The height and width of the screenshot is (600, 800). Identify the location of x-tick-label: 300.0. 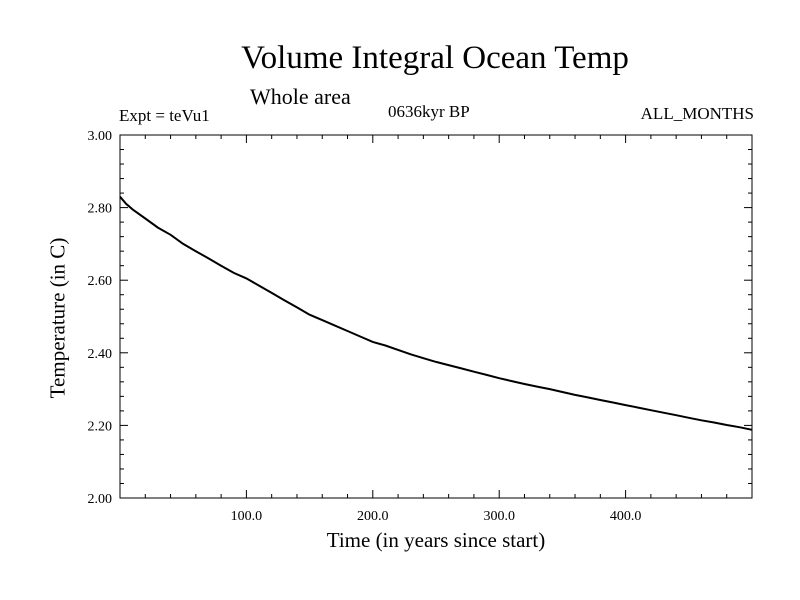
(499, 516).